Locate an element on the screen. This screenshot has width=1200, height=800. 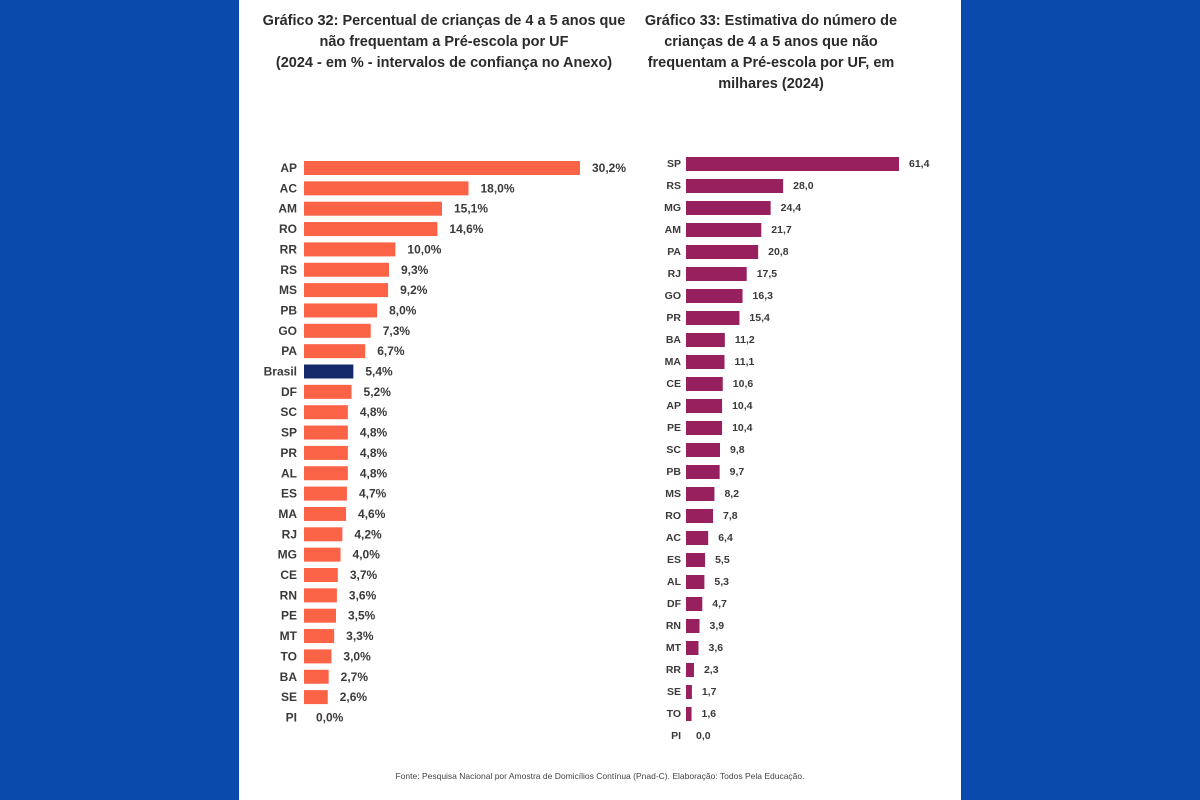
chart-32-bar-brasil is located at coordinates (329, 371).